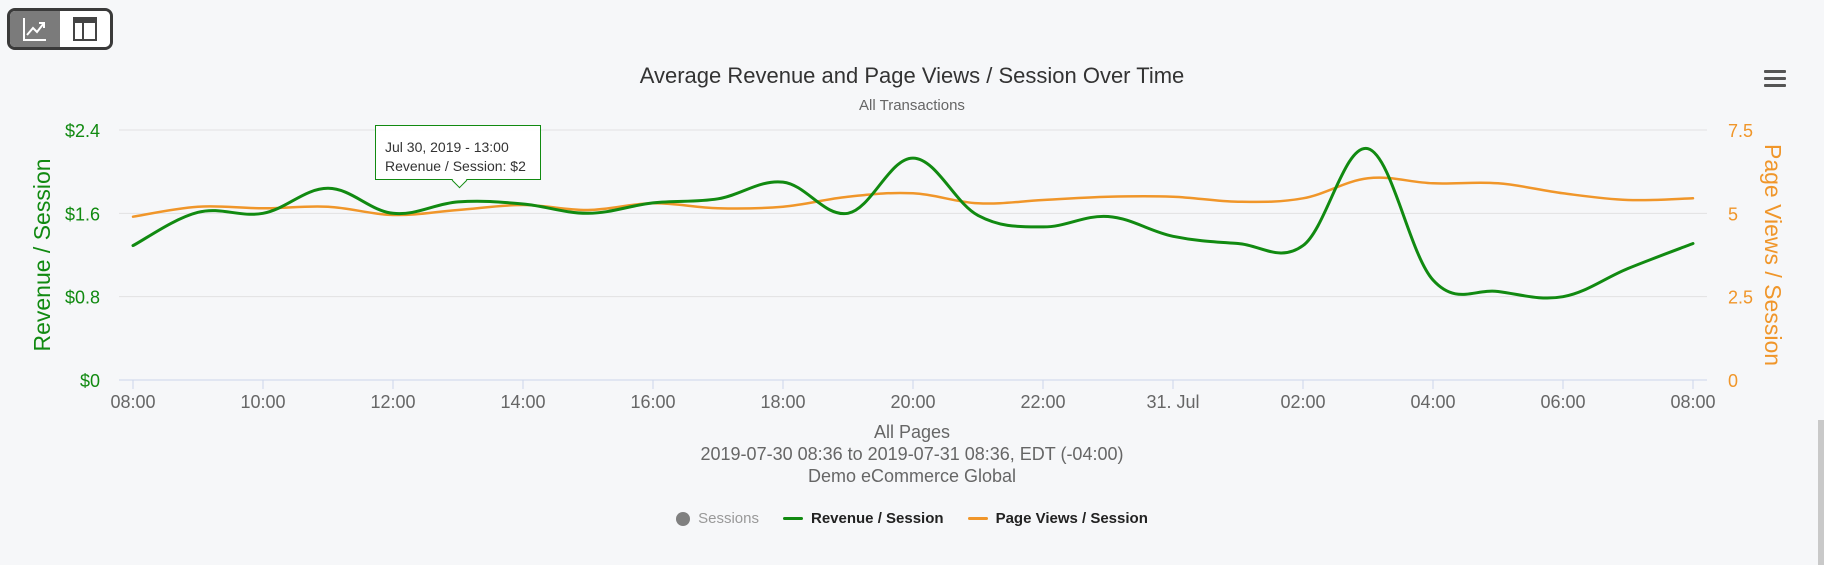 Image resolution: width=1824 pixels, height=565 pixels. Describe the element at coordinates (912, 476) in the screenshot. I see `footer-site-name: Demo eCommerce Global` at that location.